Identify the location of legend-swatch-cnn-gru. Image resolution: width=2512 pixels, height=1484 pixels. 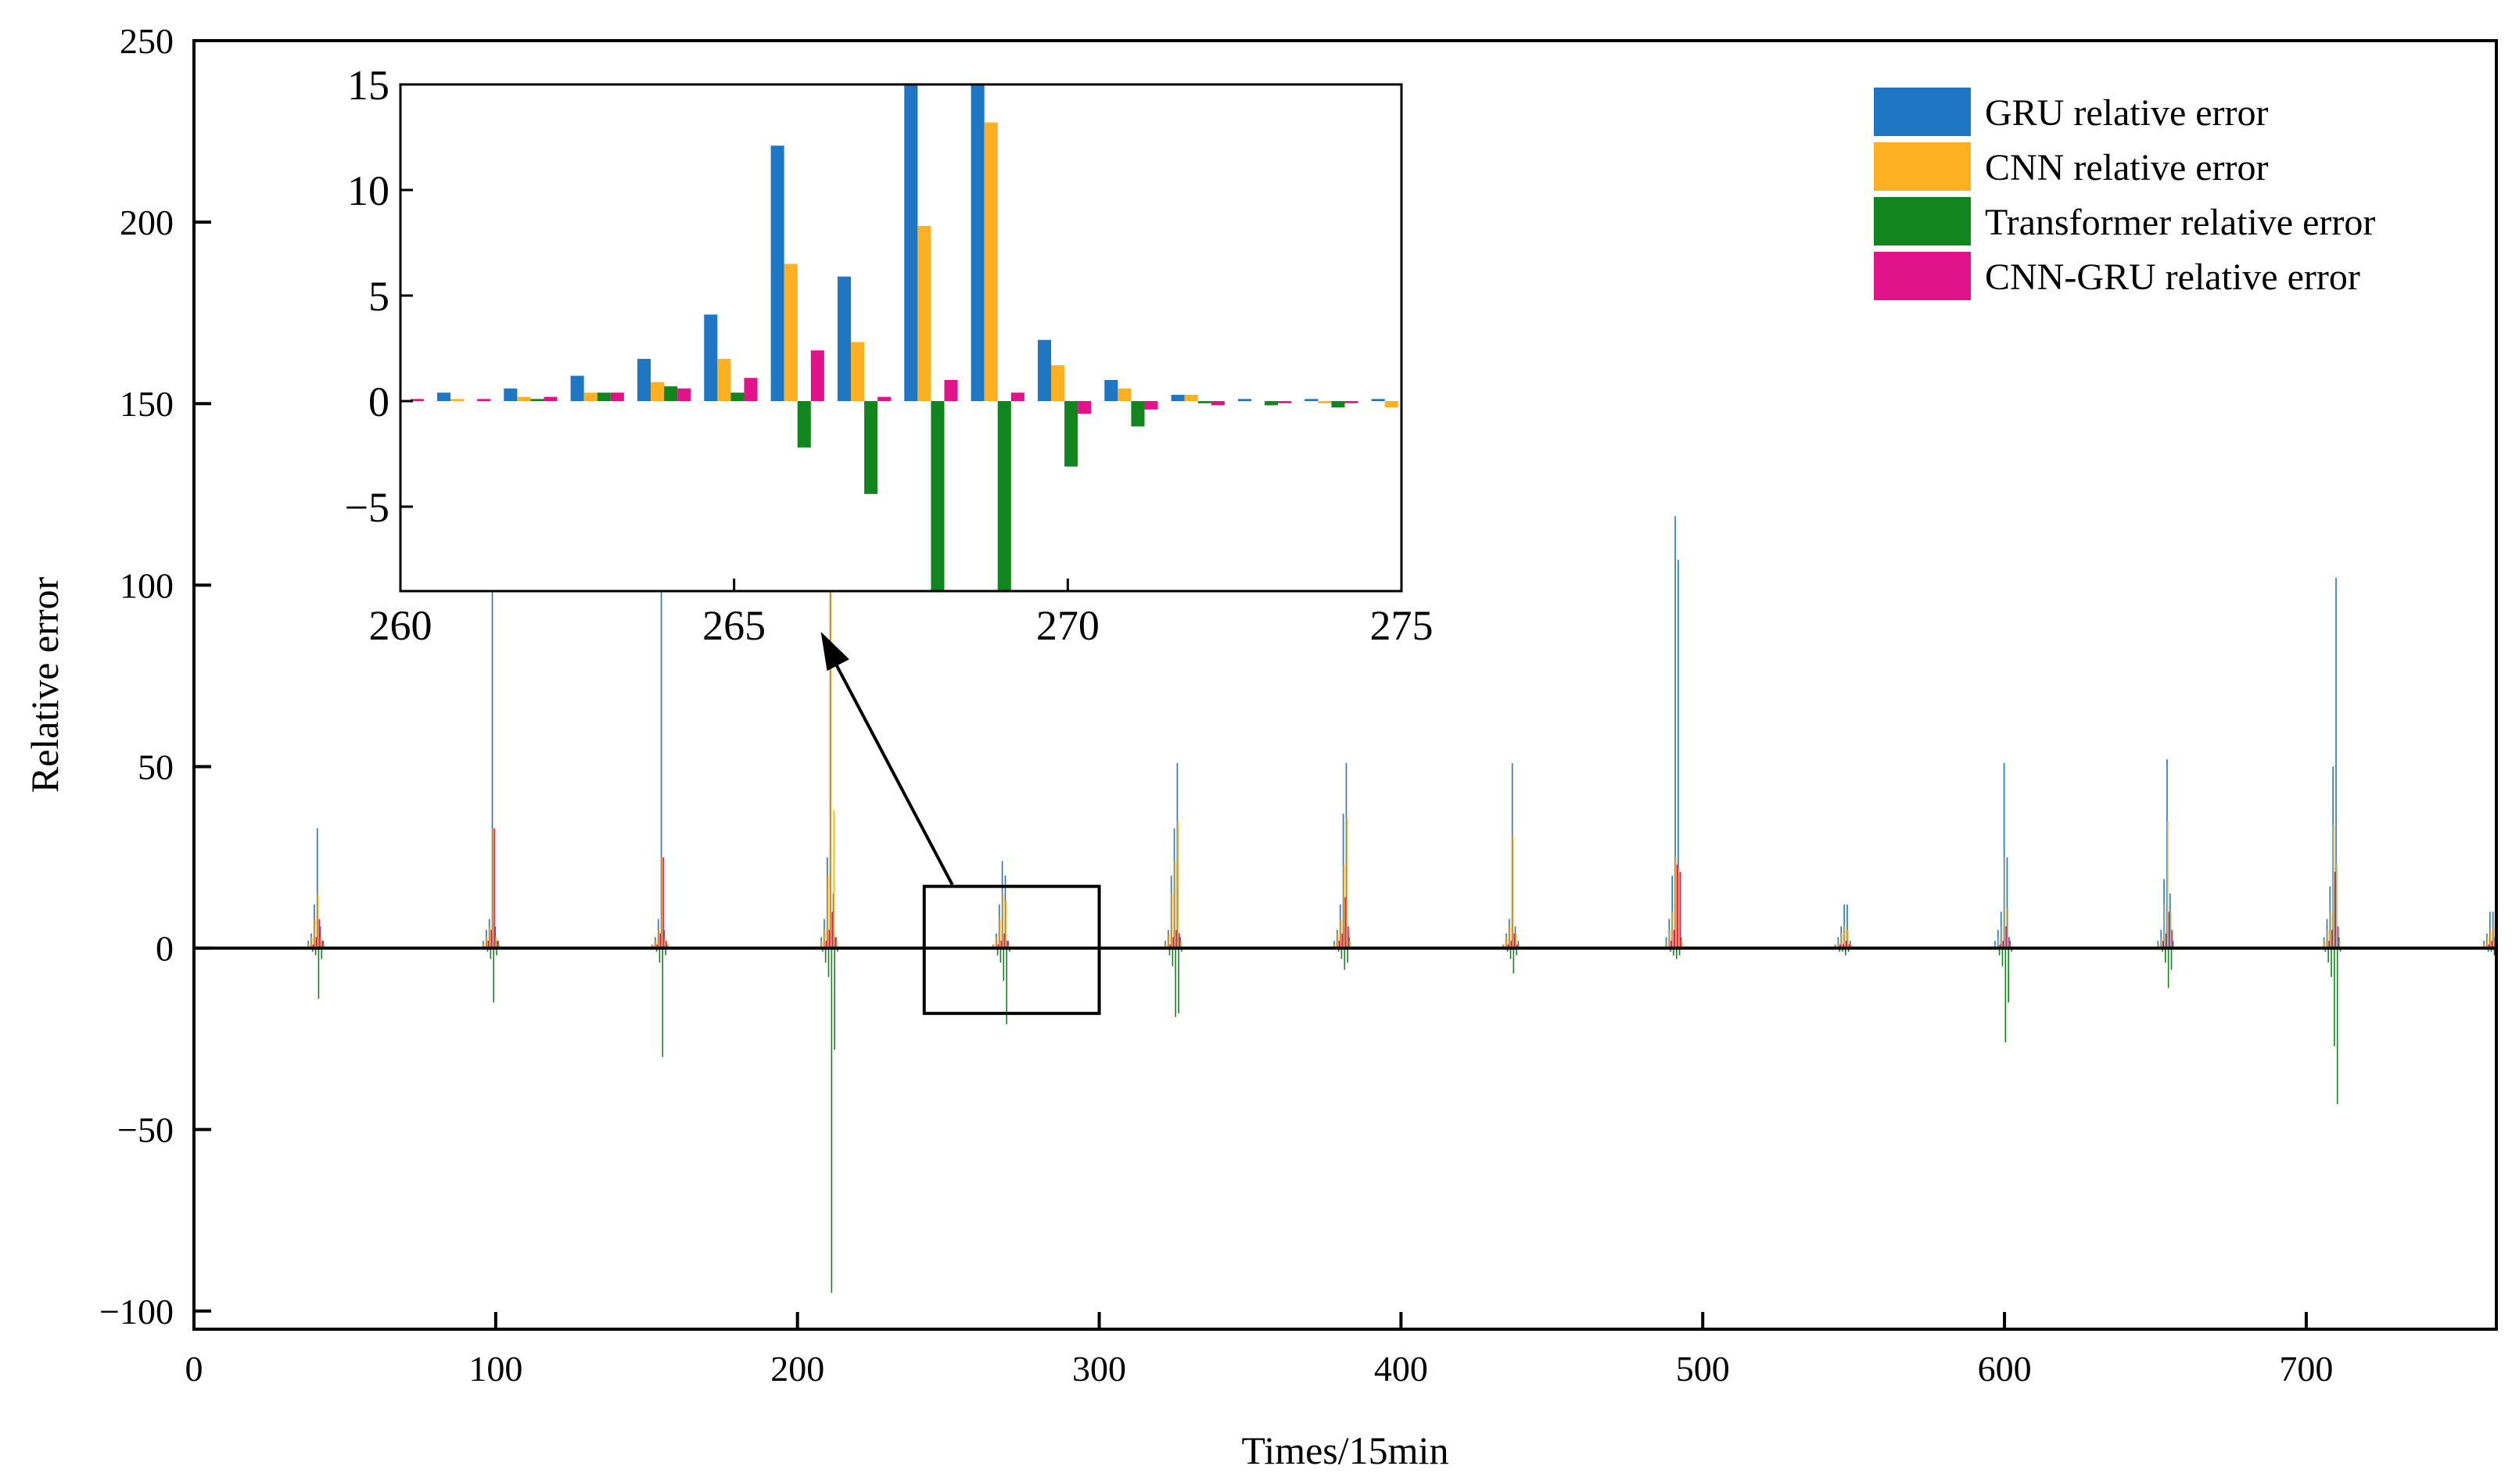
(1923, 276).